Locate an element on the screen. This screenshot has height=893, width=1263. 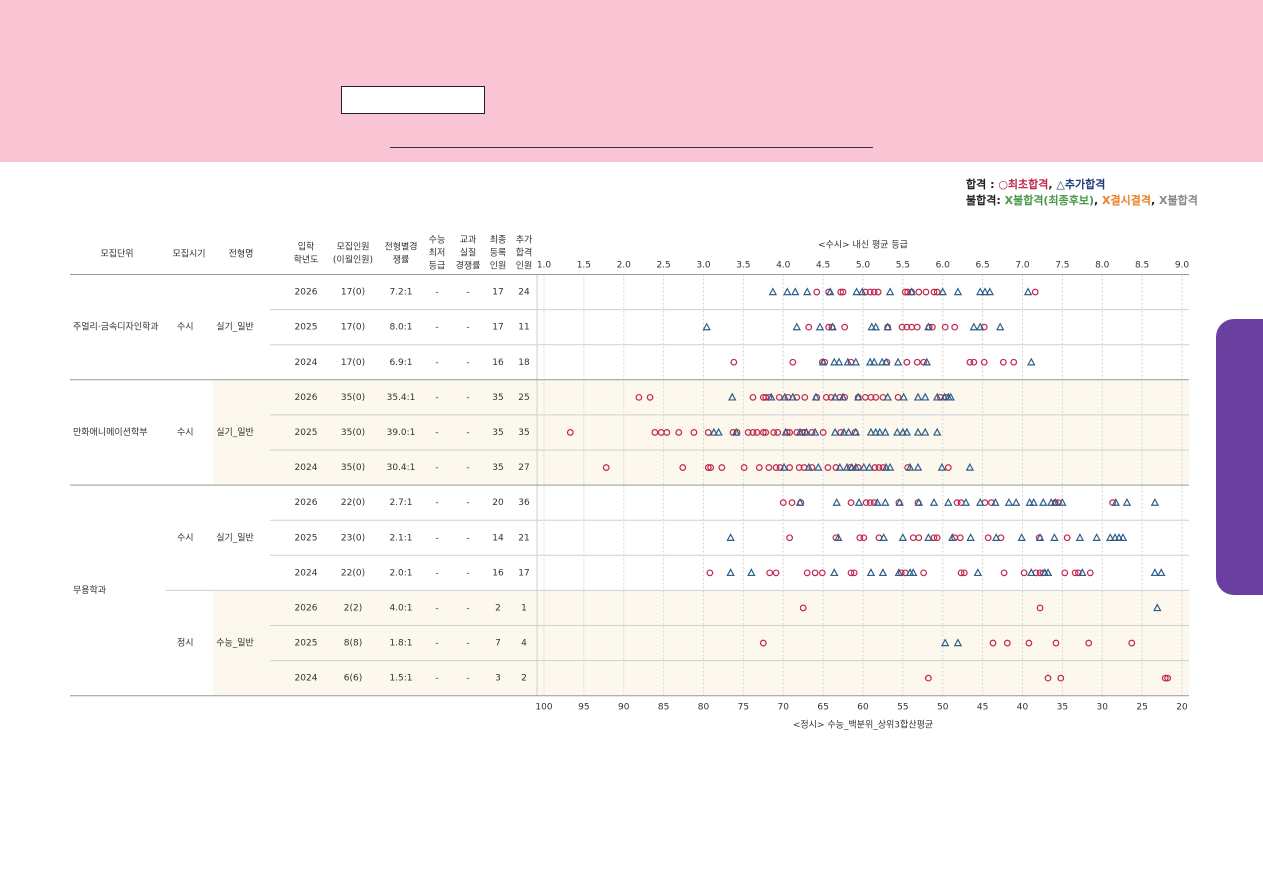
title-box is located at coordinates (413, 100).